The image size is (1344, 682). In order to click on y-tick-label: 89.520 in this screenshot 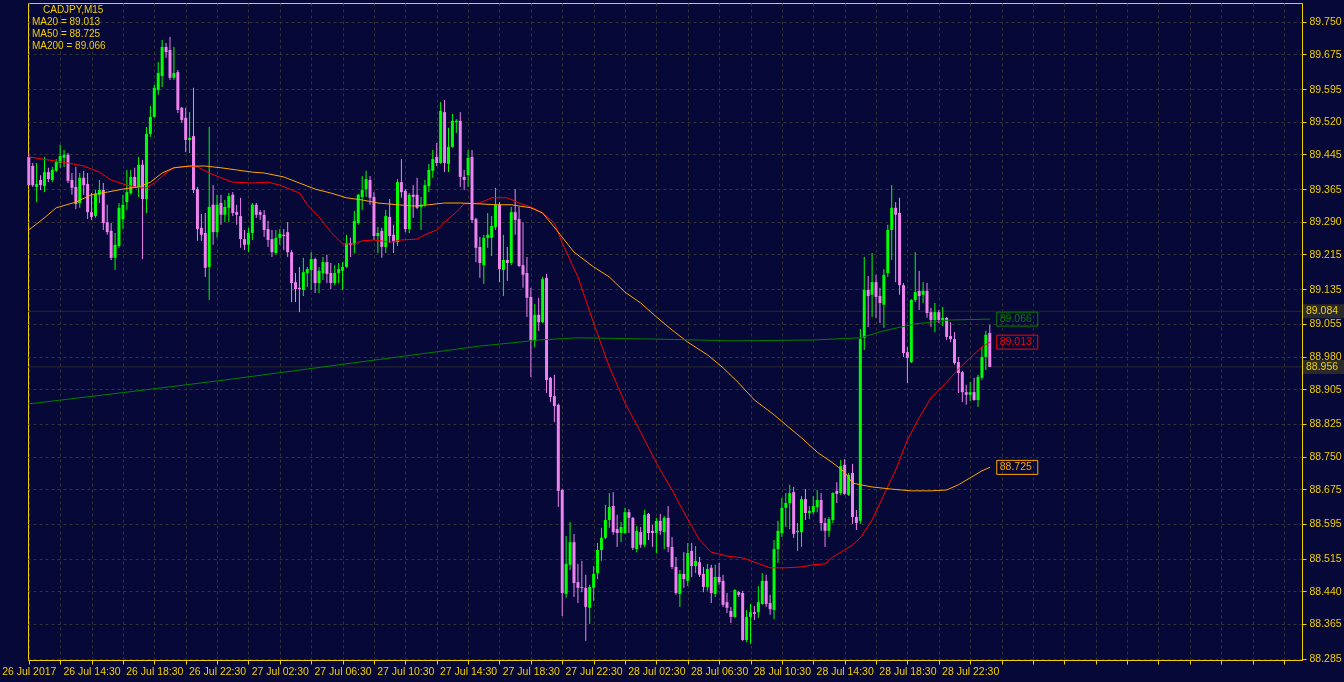, I will do `click(1325, 121)`.